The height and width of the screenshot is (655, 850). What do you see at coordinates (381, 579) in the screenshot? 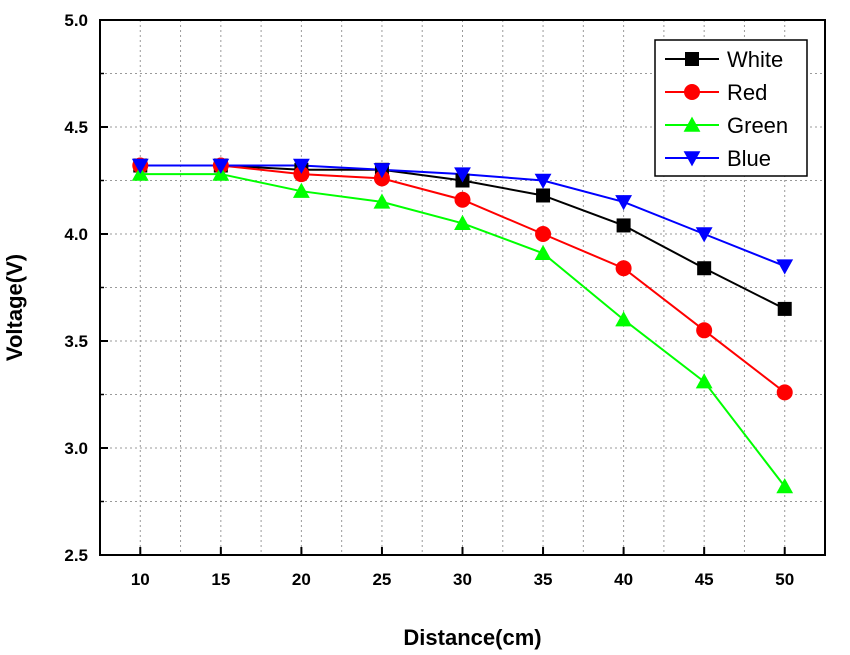
I see `x-tick-label: 25` at bounding box center [381, 579].